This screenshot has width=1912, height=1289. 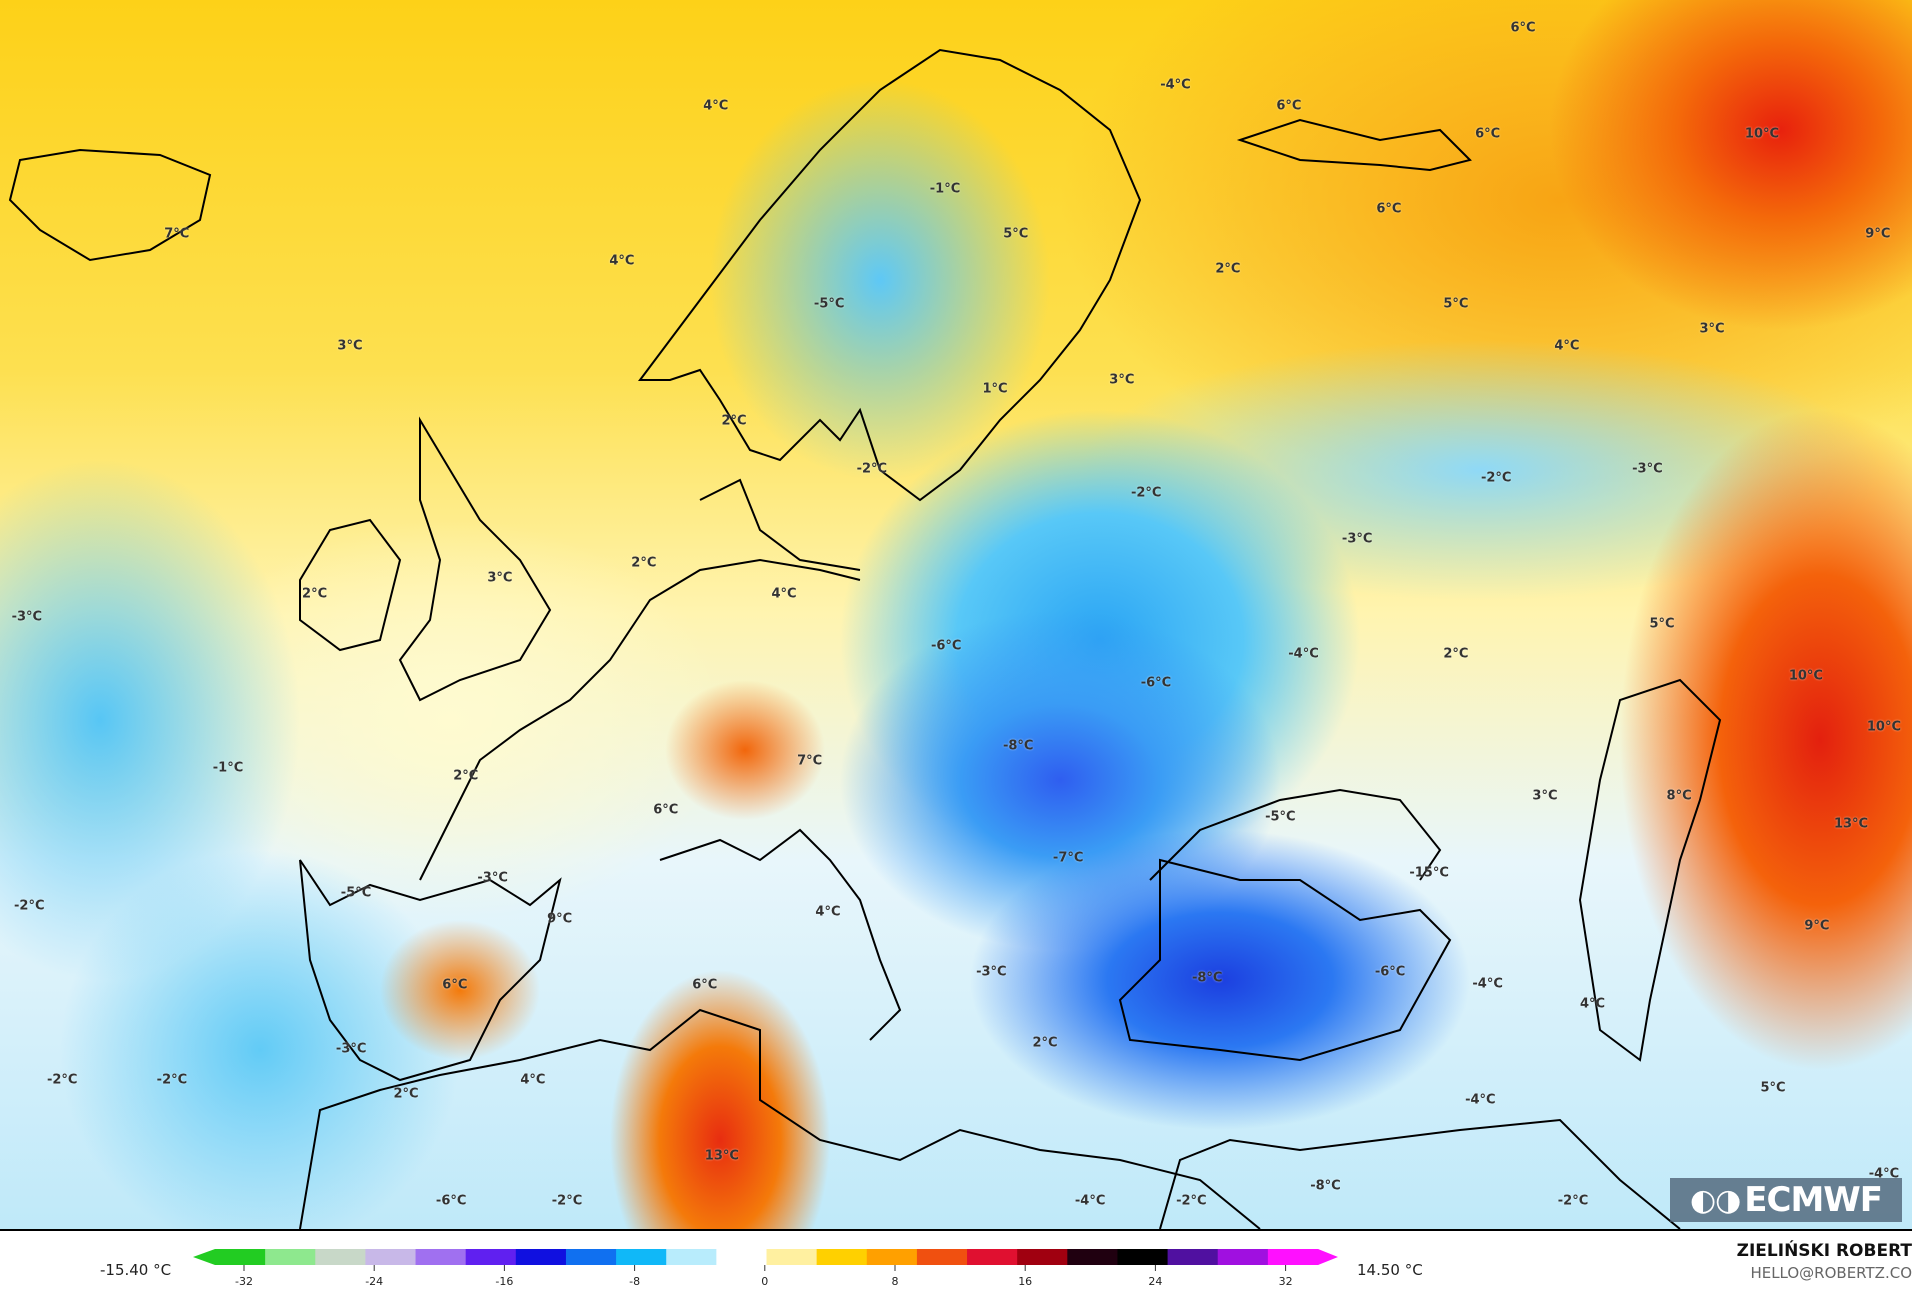 I want to click on colorbar-tick-label: 32, so click(x=1285, y=1281).